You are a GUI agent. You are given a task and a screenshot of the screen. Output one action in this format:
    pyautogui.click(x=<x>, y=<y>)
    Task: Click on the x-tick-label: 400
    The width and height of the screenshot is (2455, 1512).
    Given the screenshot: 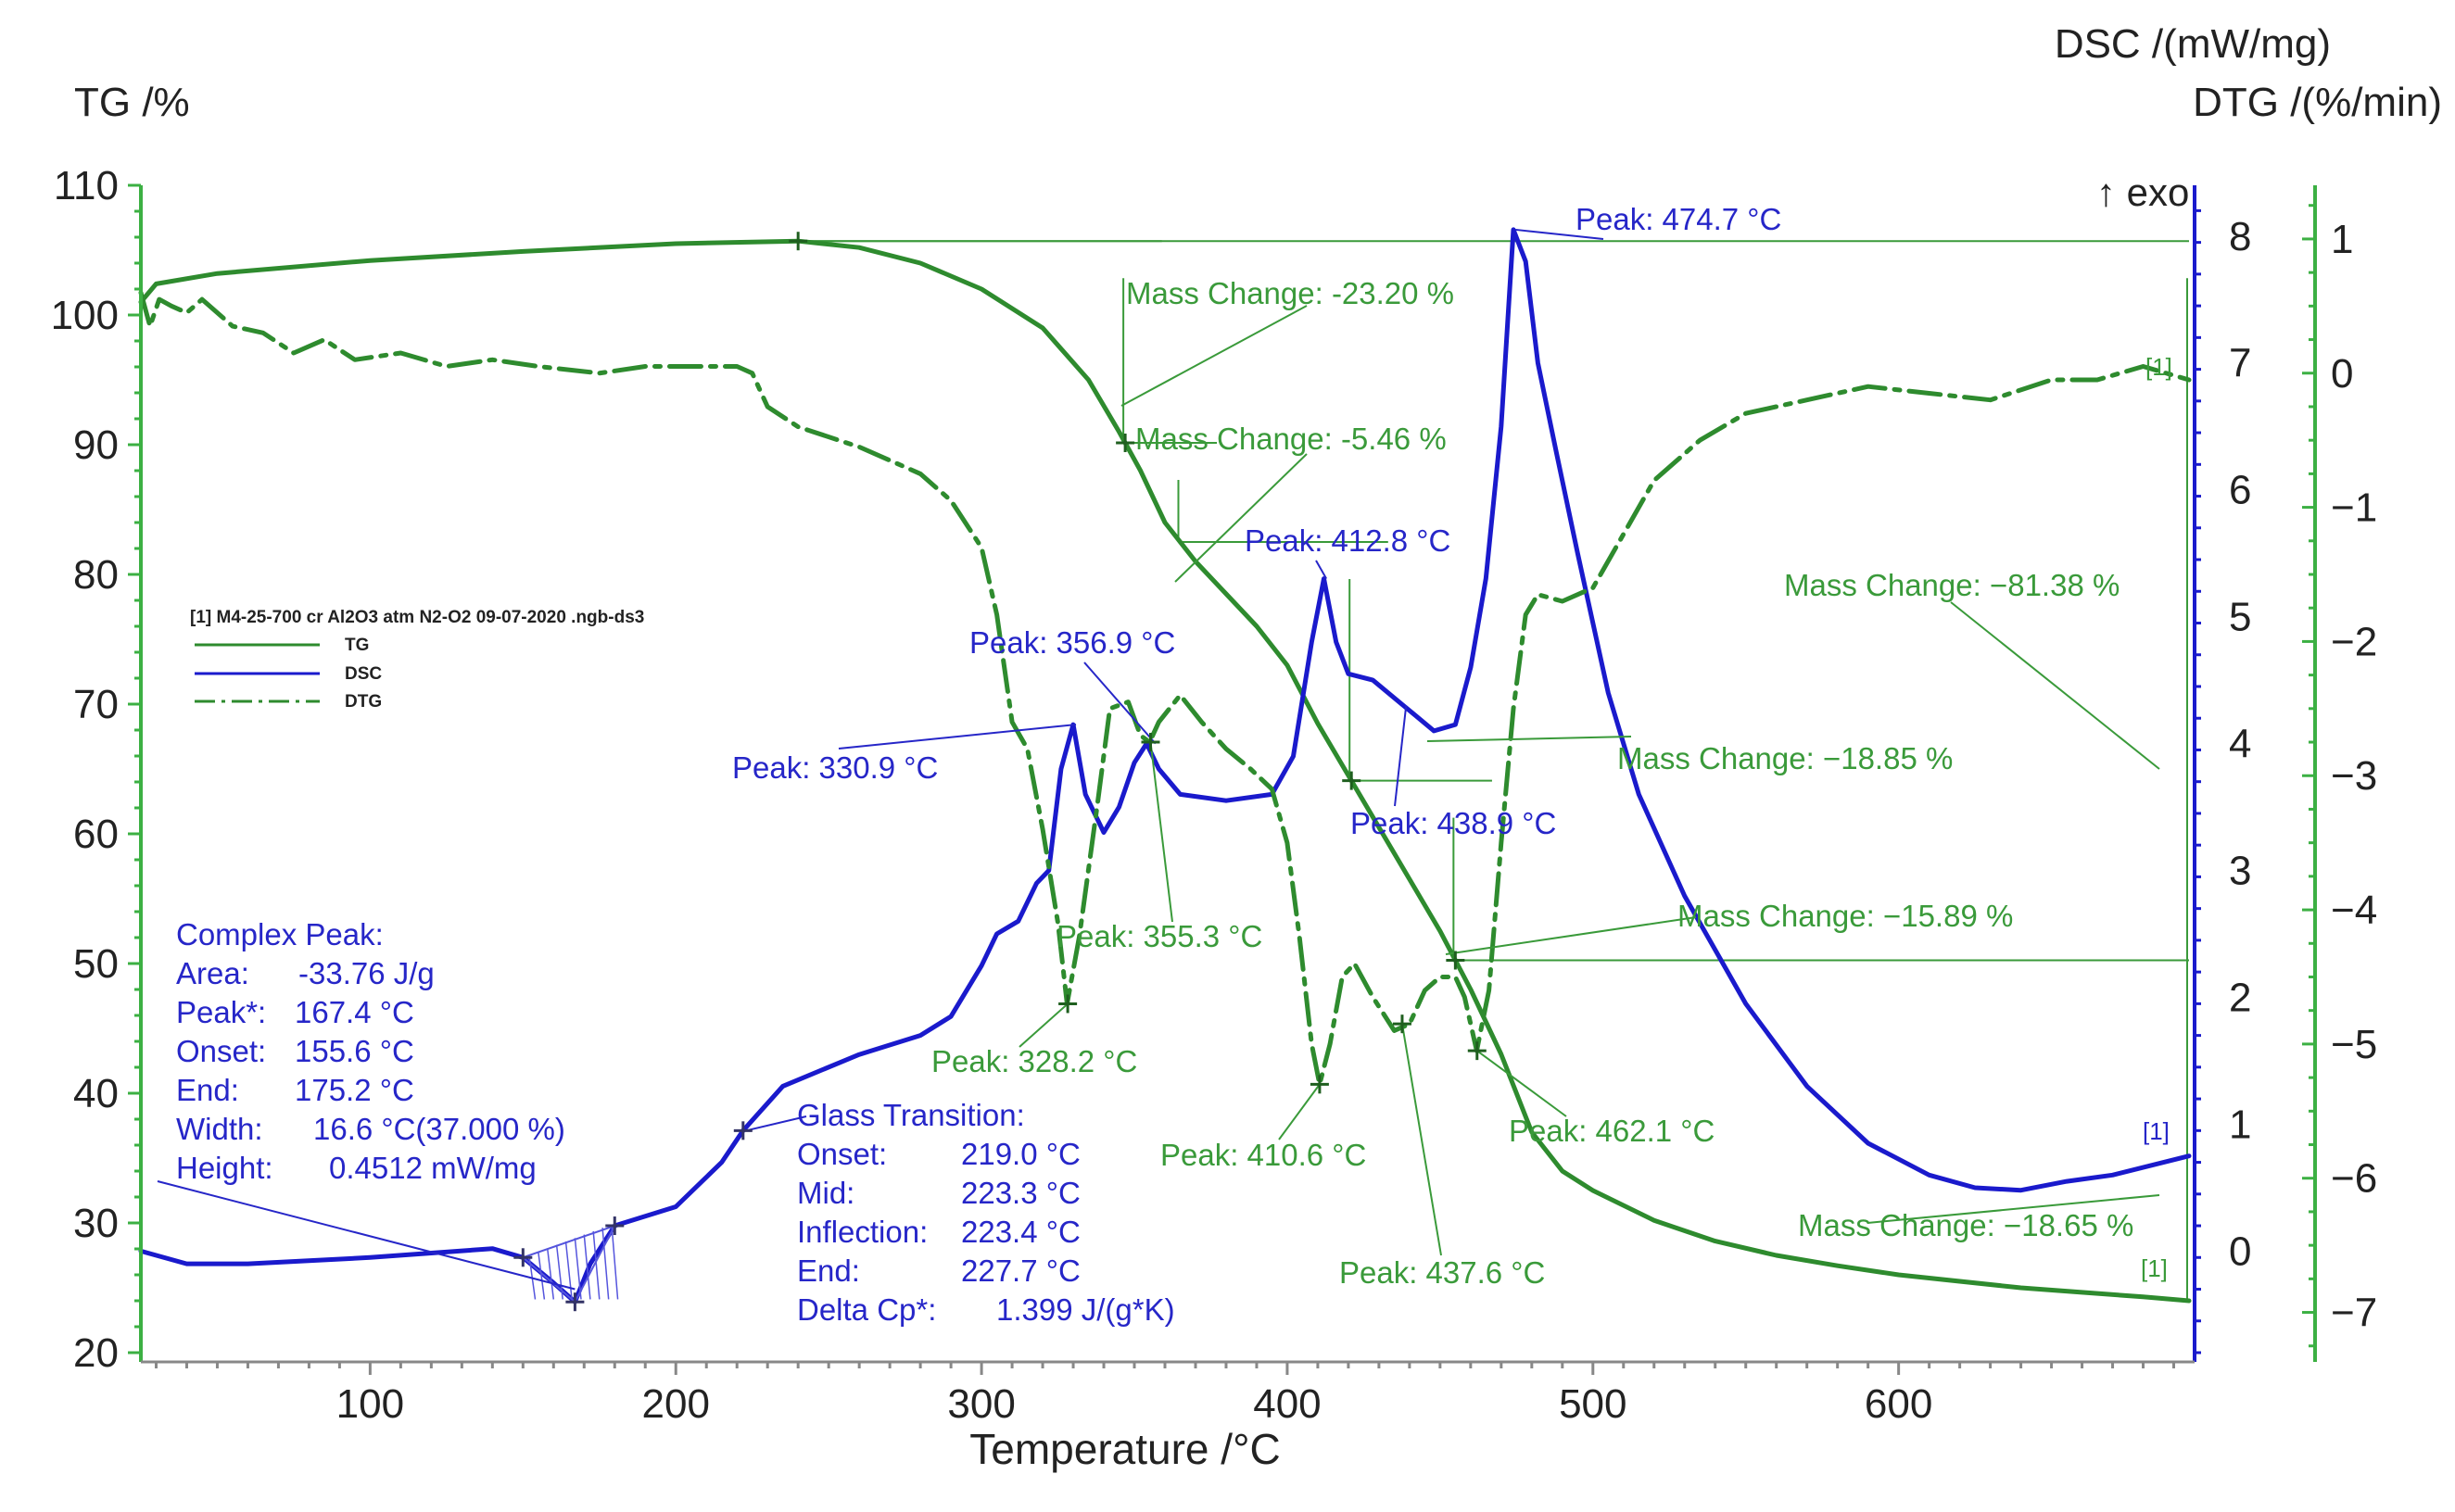 What is the action you would take?
    pyautogui.click(x=1287, y=1404)
    